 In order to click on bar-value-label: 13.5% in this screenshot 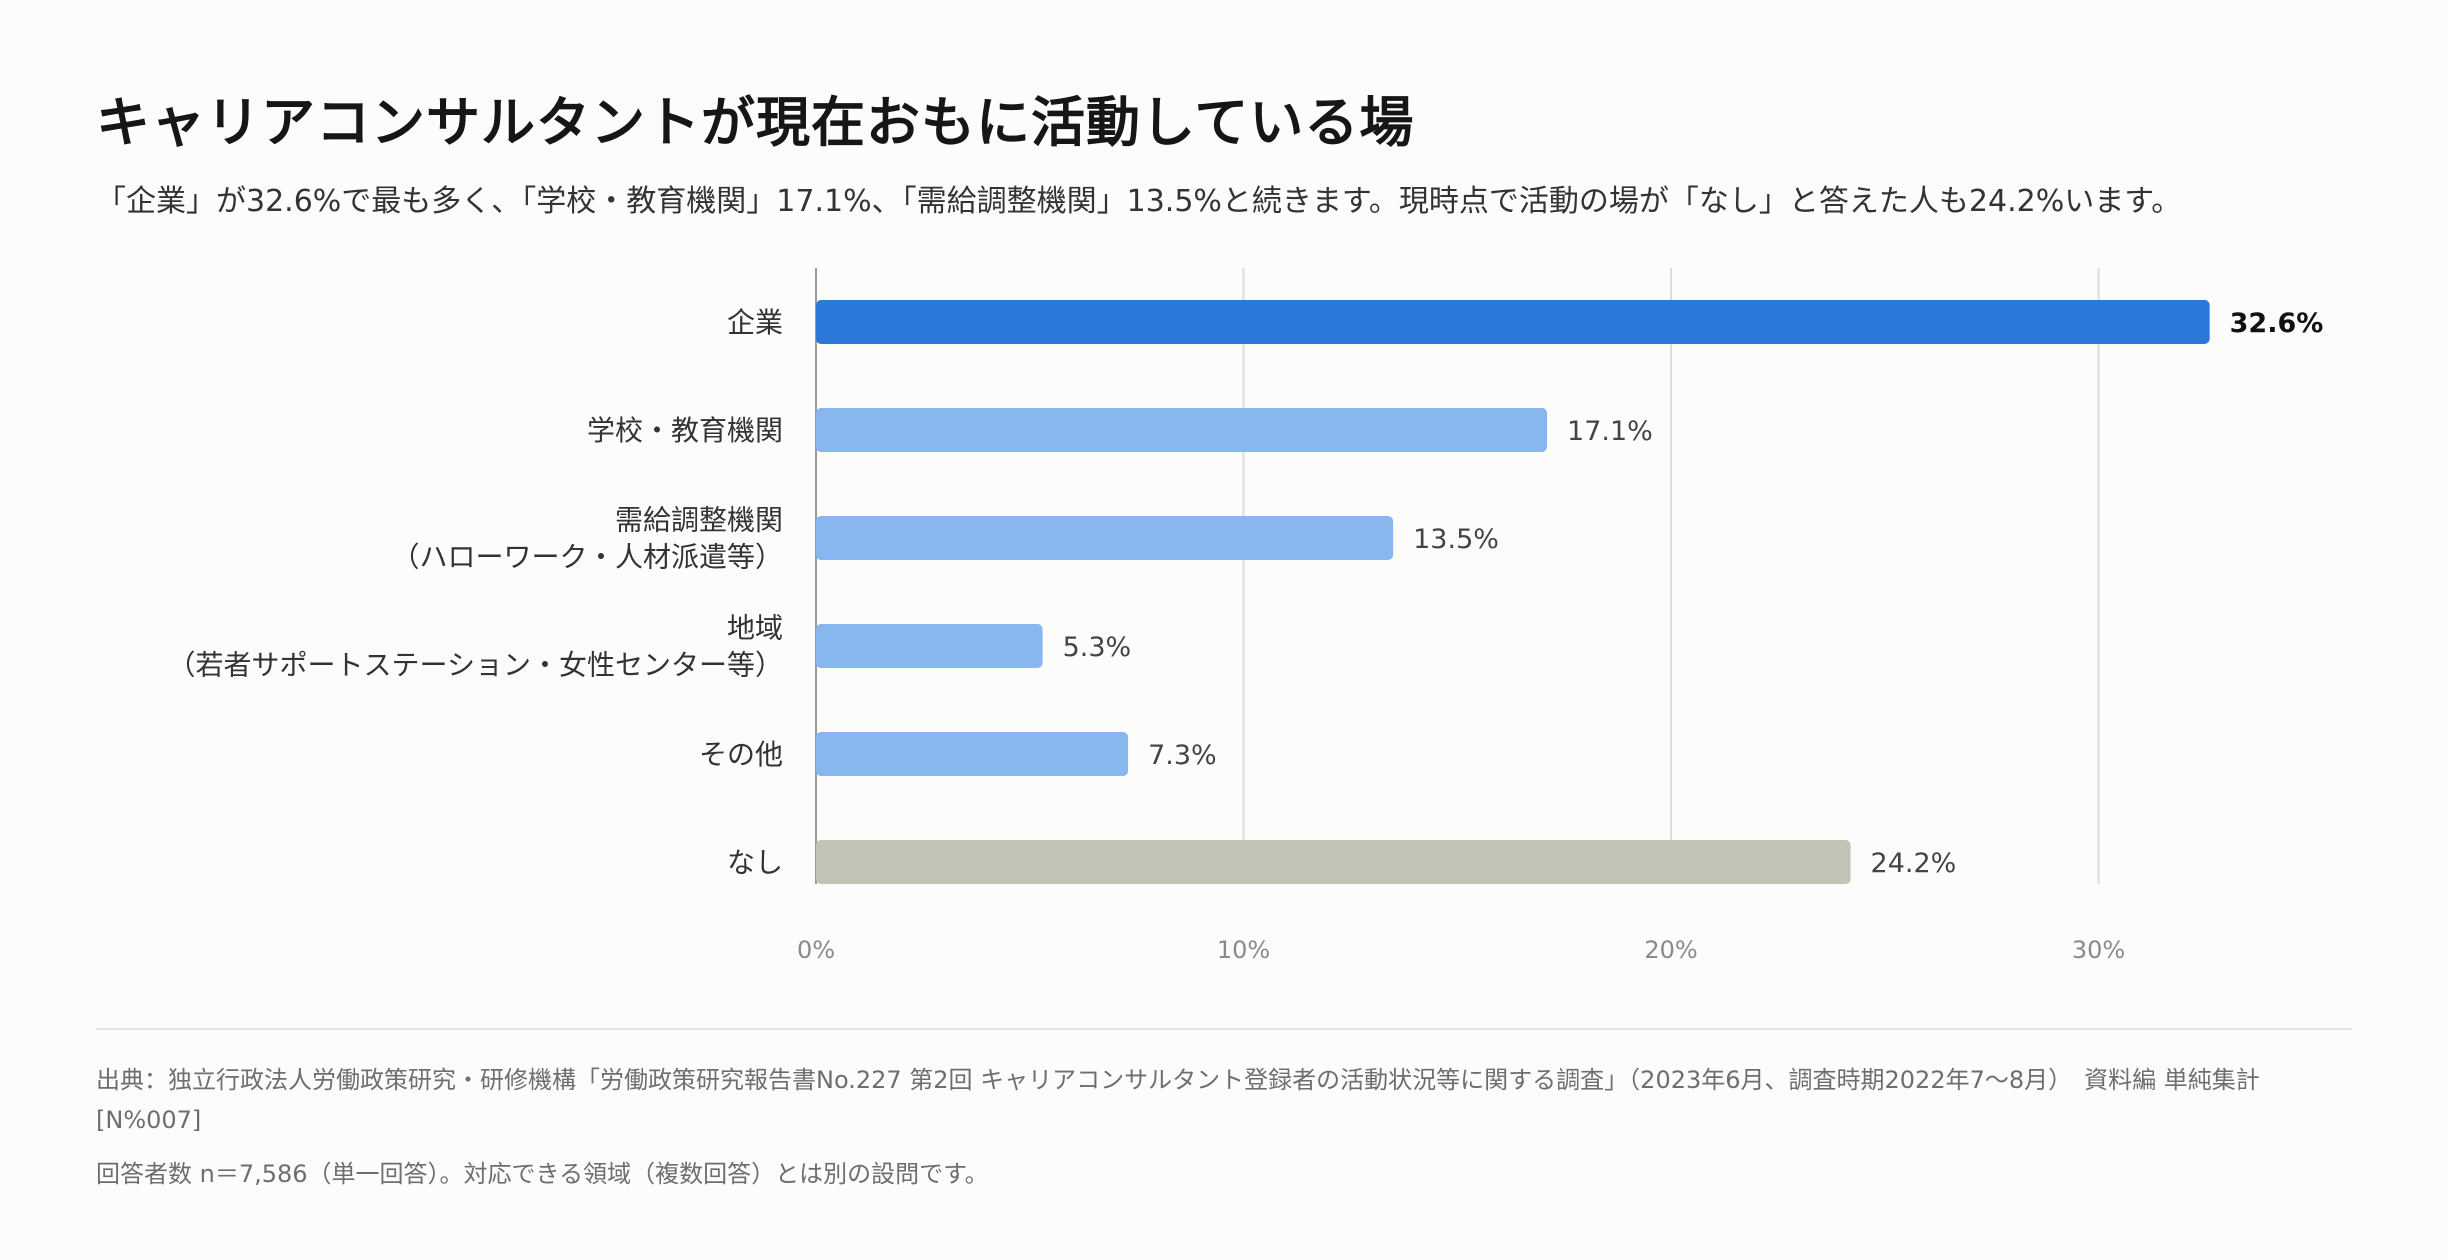, I will do `click(1456, 539)`.